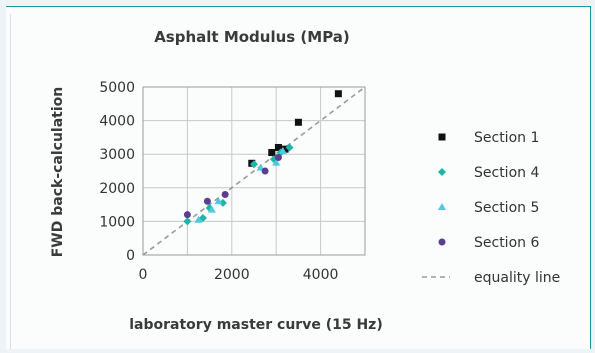 Image resolution: width=595 pixels, height=353 pixels. Describe the element at coordinates (143, 275) in the screenshot. I see `x-tick-label: 0` at that location.